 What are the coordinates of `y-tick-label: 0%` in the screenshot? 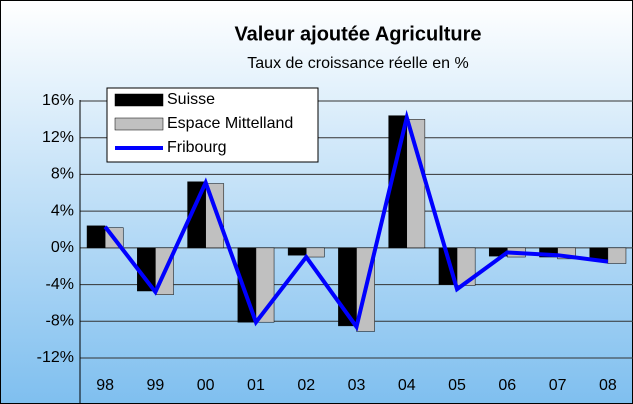 It's located at (62, 247).